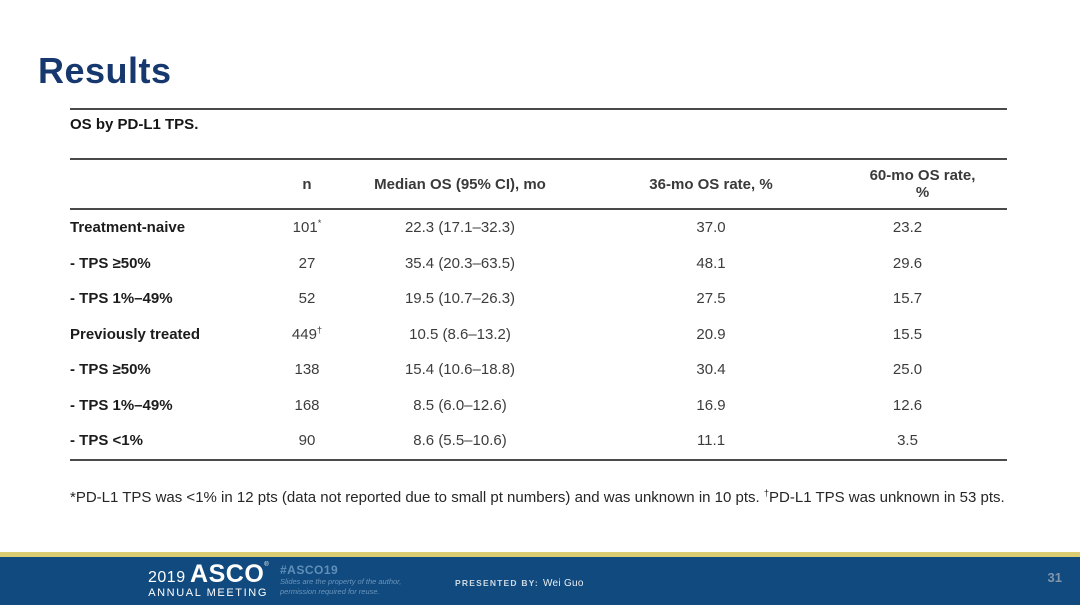 This screenshot has width=1080, height=605. What do you see at coordinates (538, 441) in the screenshot?
I see `table-row: - TPS <1% 90 8.6 (5.5–10.6) 11.1 3.5` at bounding box center [538, 441].